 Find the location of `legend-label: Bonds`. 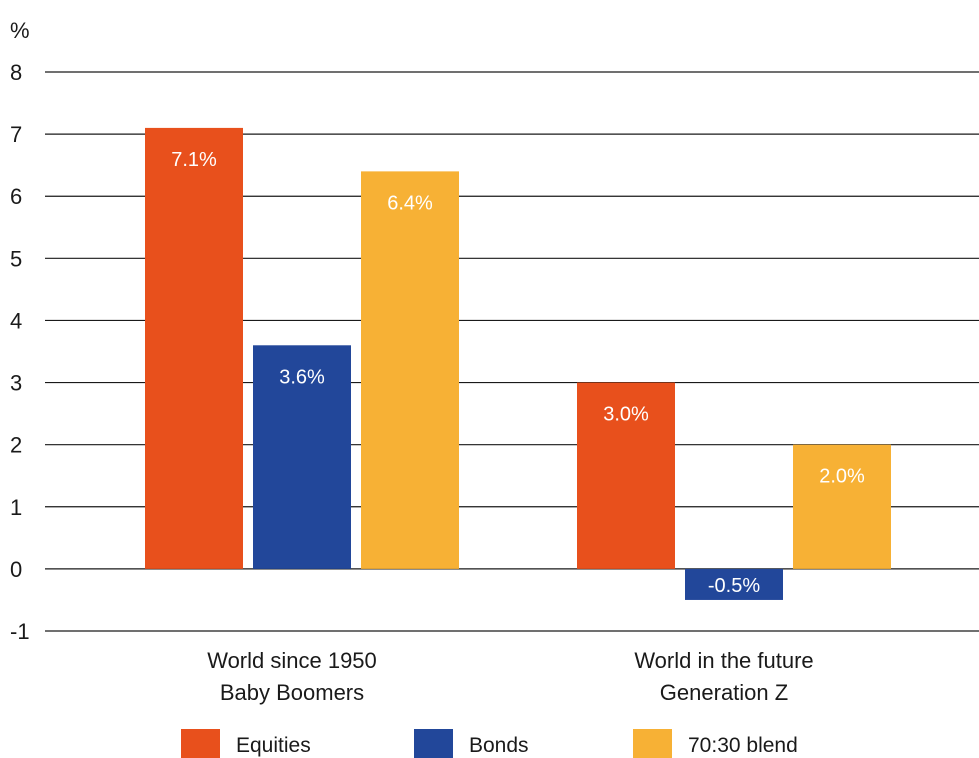

legend-label: Bonds is located at coordinates (499, 745).